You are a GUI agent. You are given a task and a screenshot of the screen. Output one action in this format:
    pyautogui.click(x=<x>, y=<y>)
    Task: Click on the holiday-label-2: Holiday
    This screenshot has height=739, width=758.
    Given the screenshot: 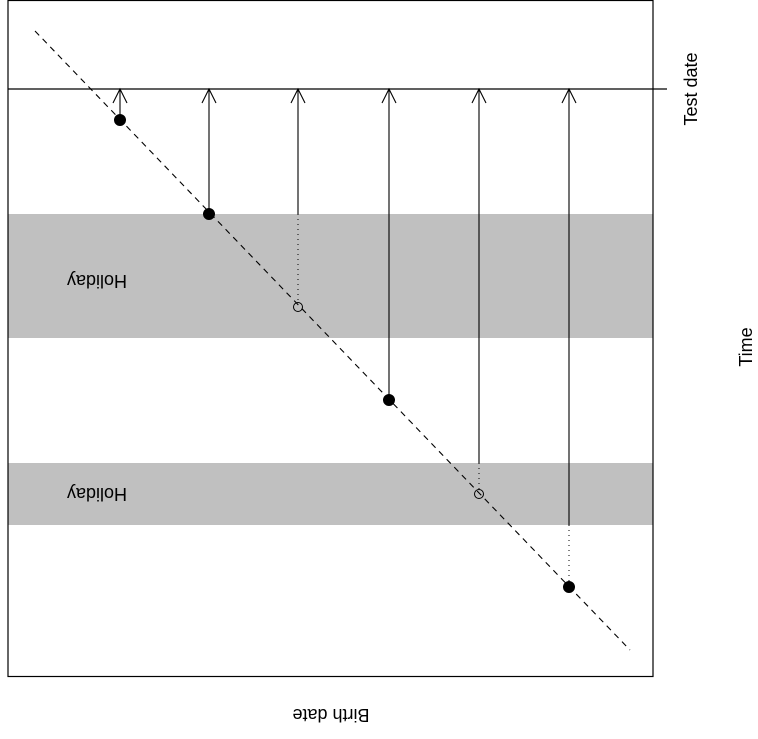 What is the action you would take?
    pyautogui.click(x=97, y=494)
    